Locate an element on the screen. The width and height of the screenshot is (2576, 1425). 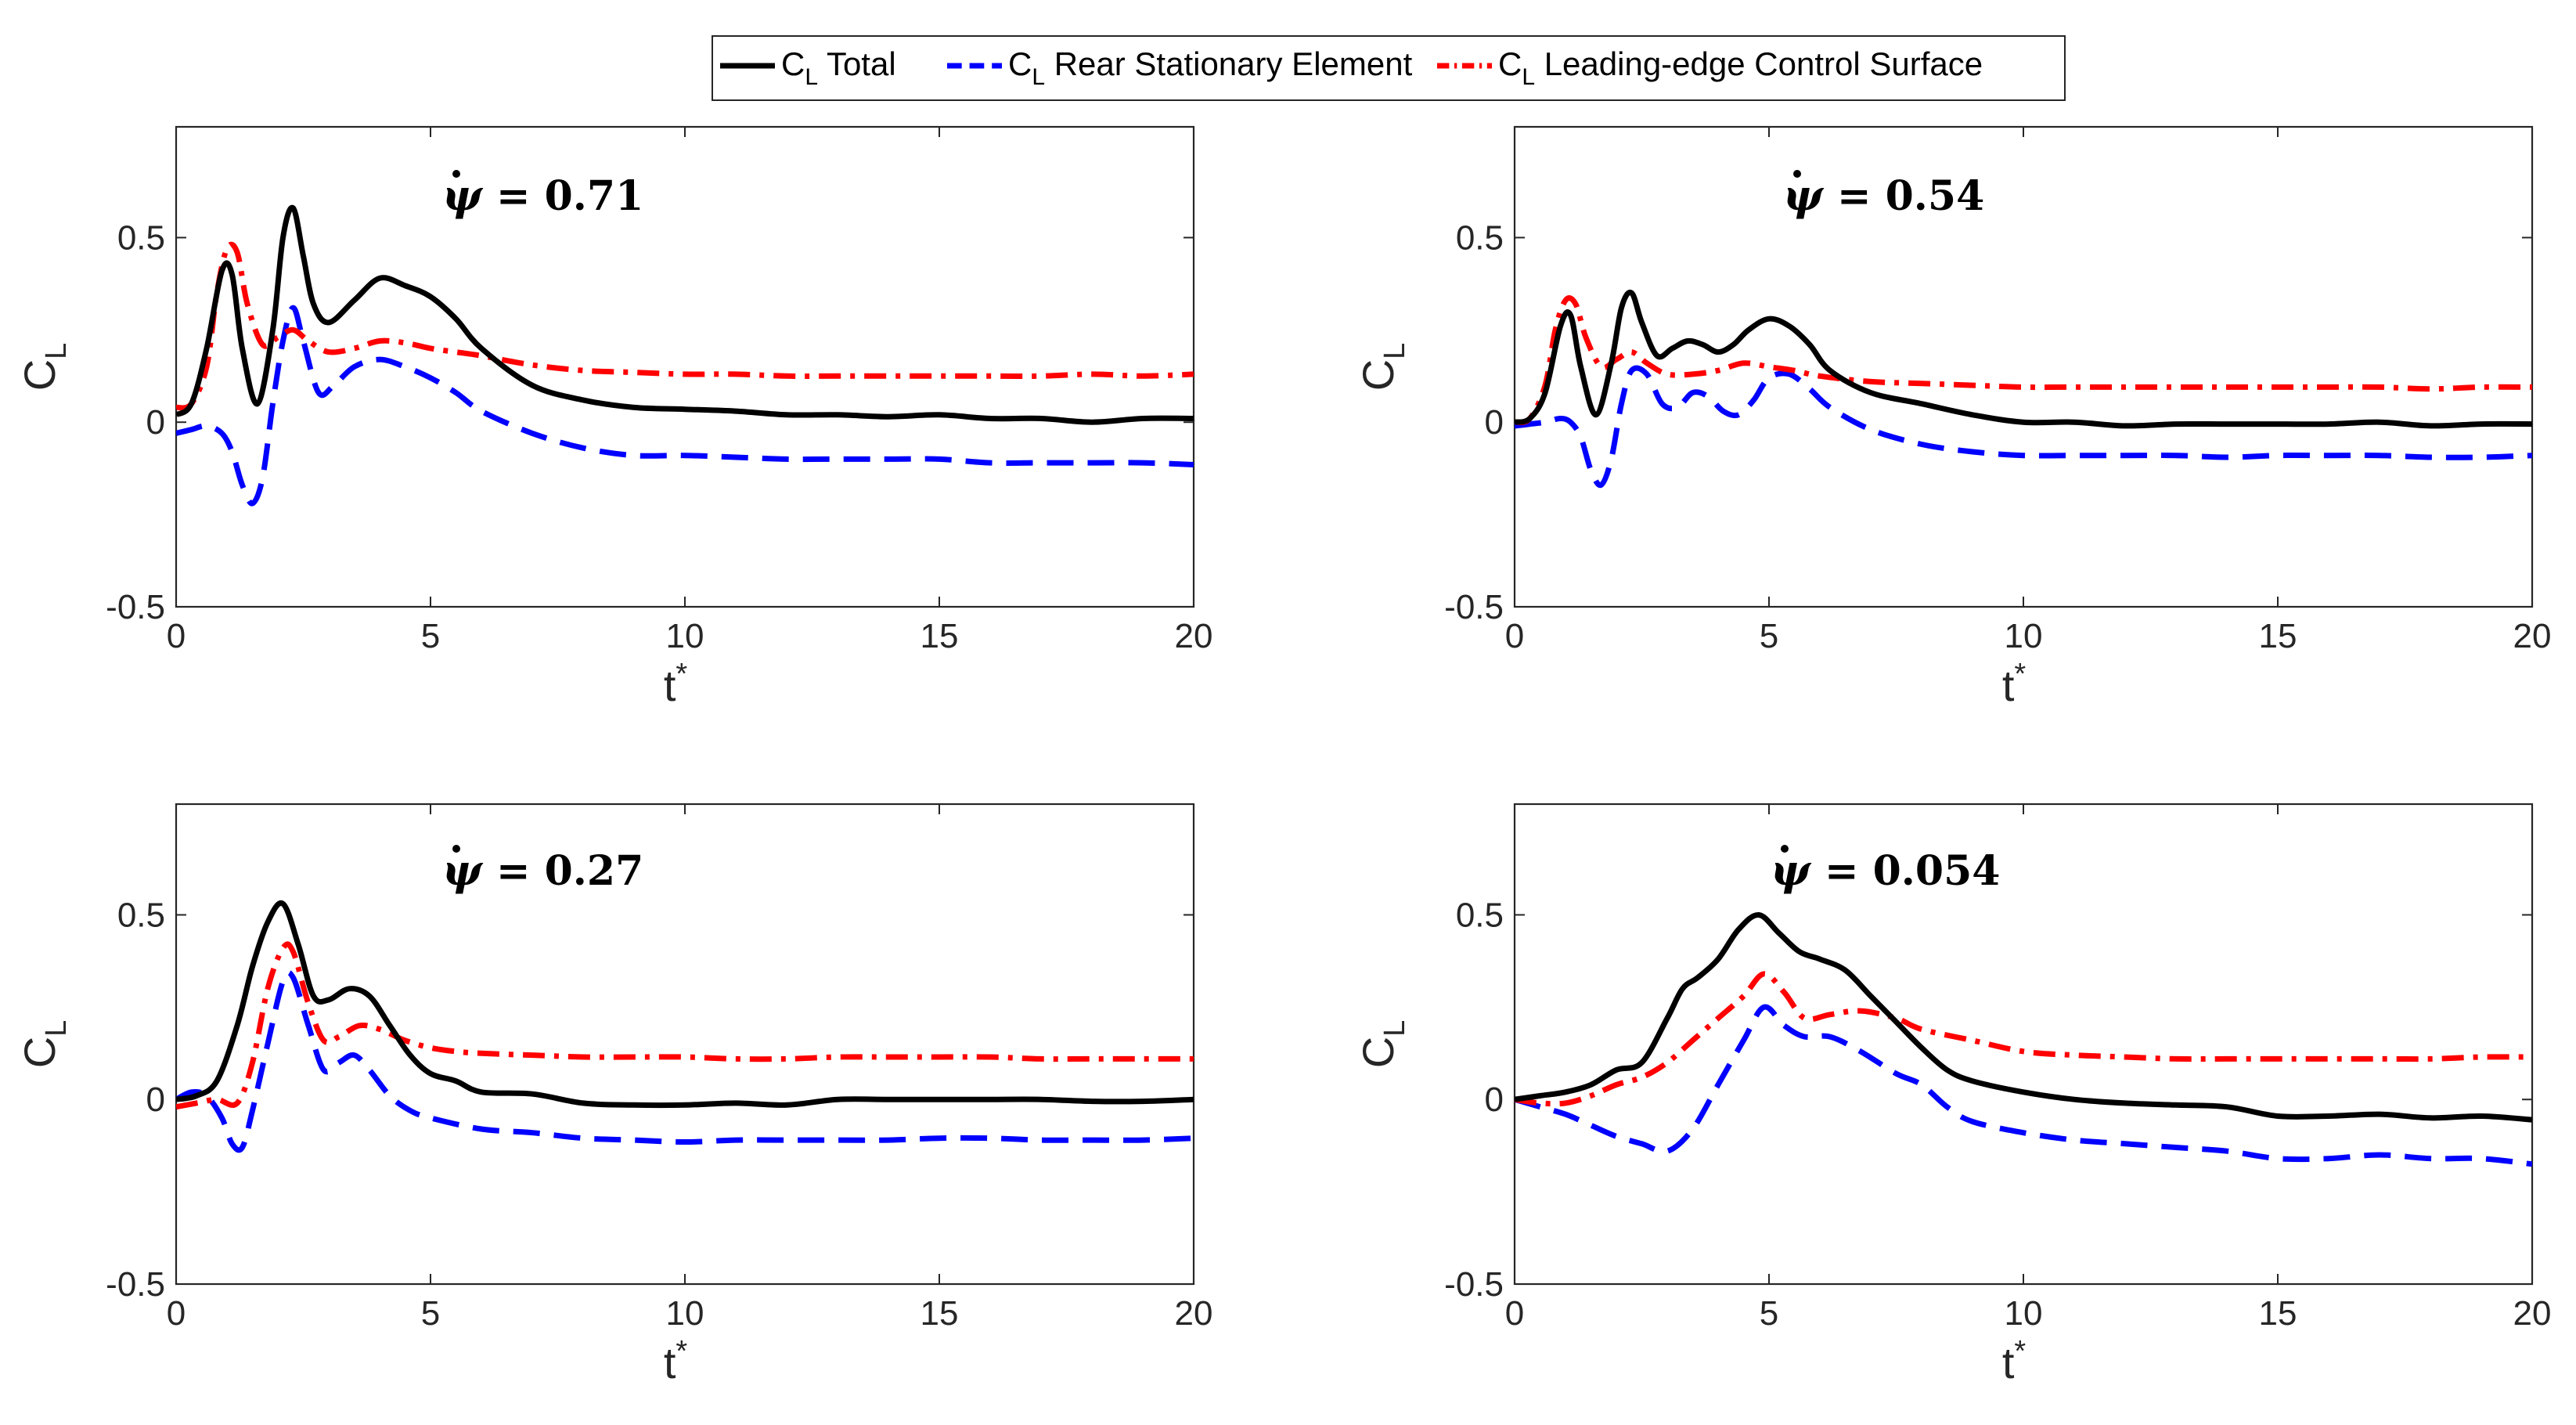
legend-label-1: CL Total is located at coordinates (838, 67).